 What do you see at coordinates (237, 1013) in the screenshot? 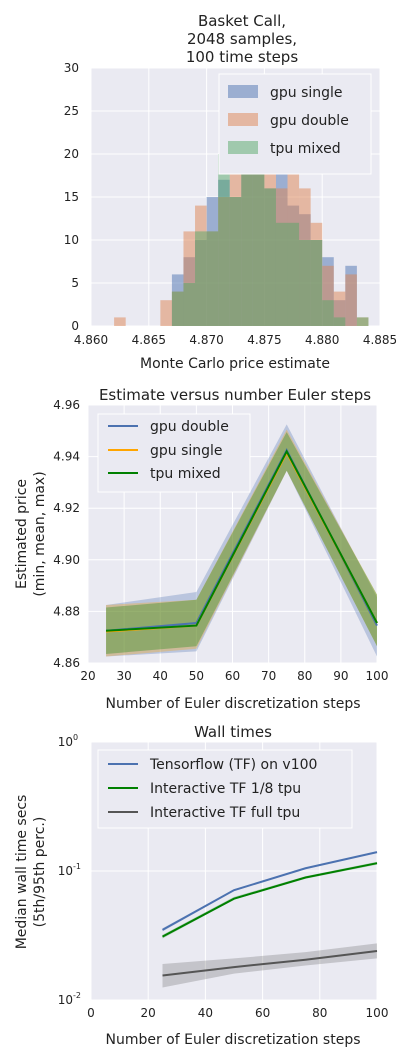
I see `walltime-x-ticks: 0 20 40 60 80 100` at bounding box center [237, 1013].